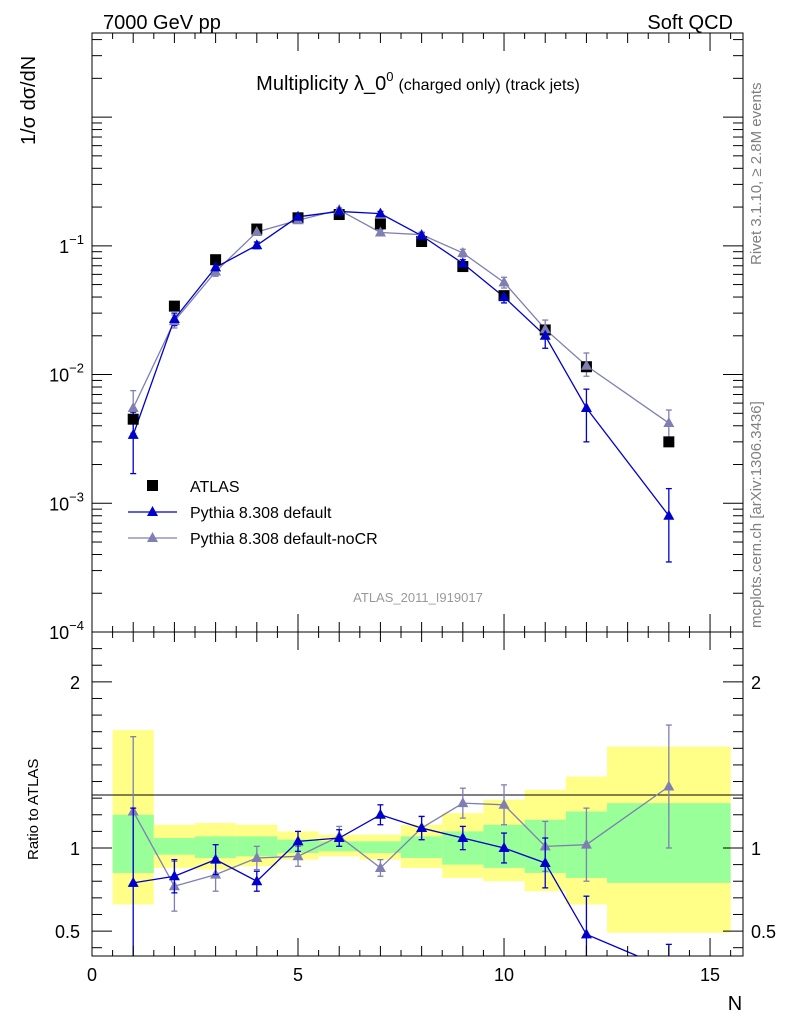 The image size is (786, 1024). Describe the element at coordinates (71, 244) in the screenshot. I see `upper-ytick-label: 1−1` at that location.